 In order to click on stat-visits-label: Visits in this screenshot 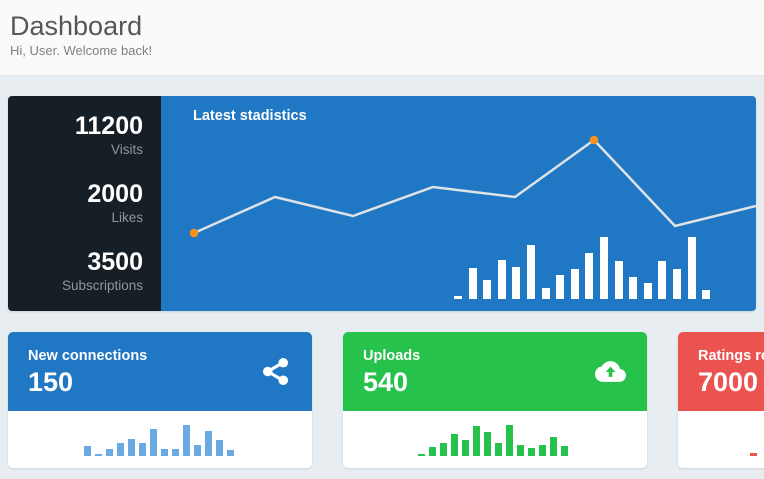, I will do `click(126, 149)`.